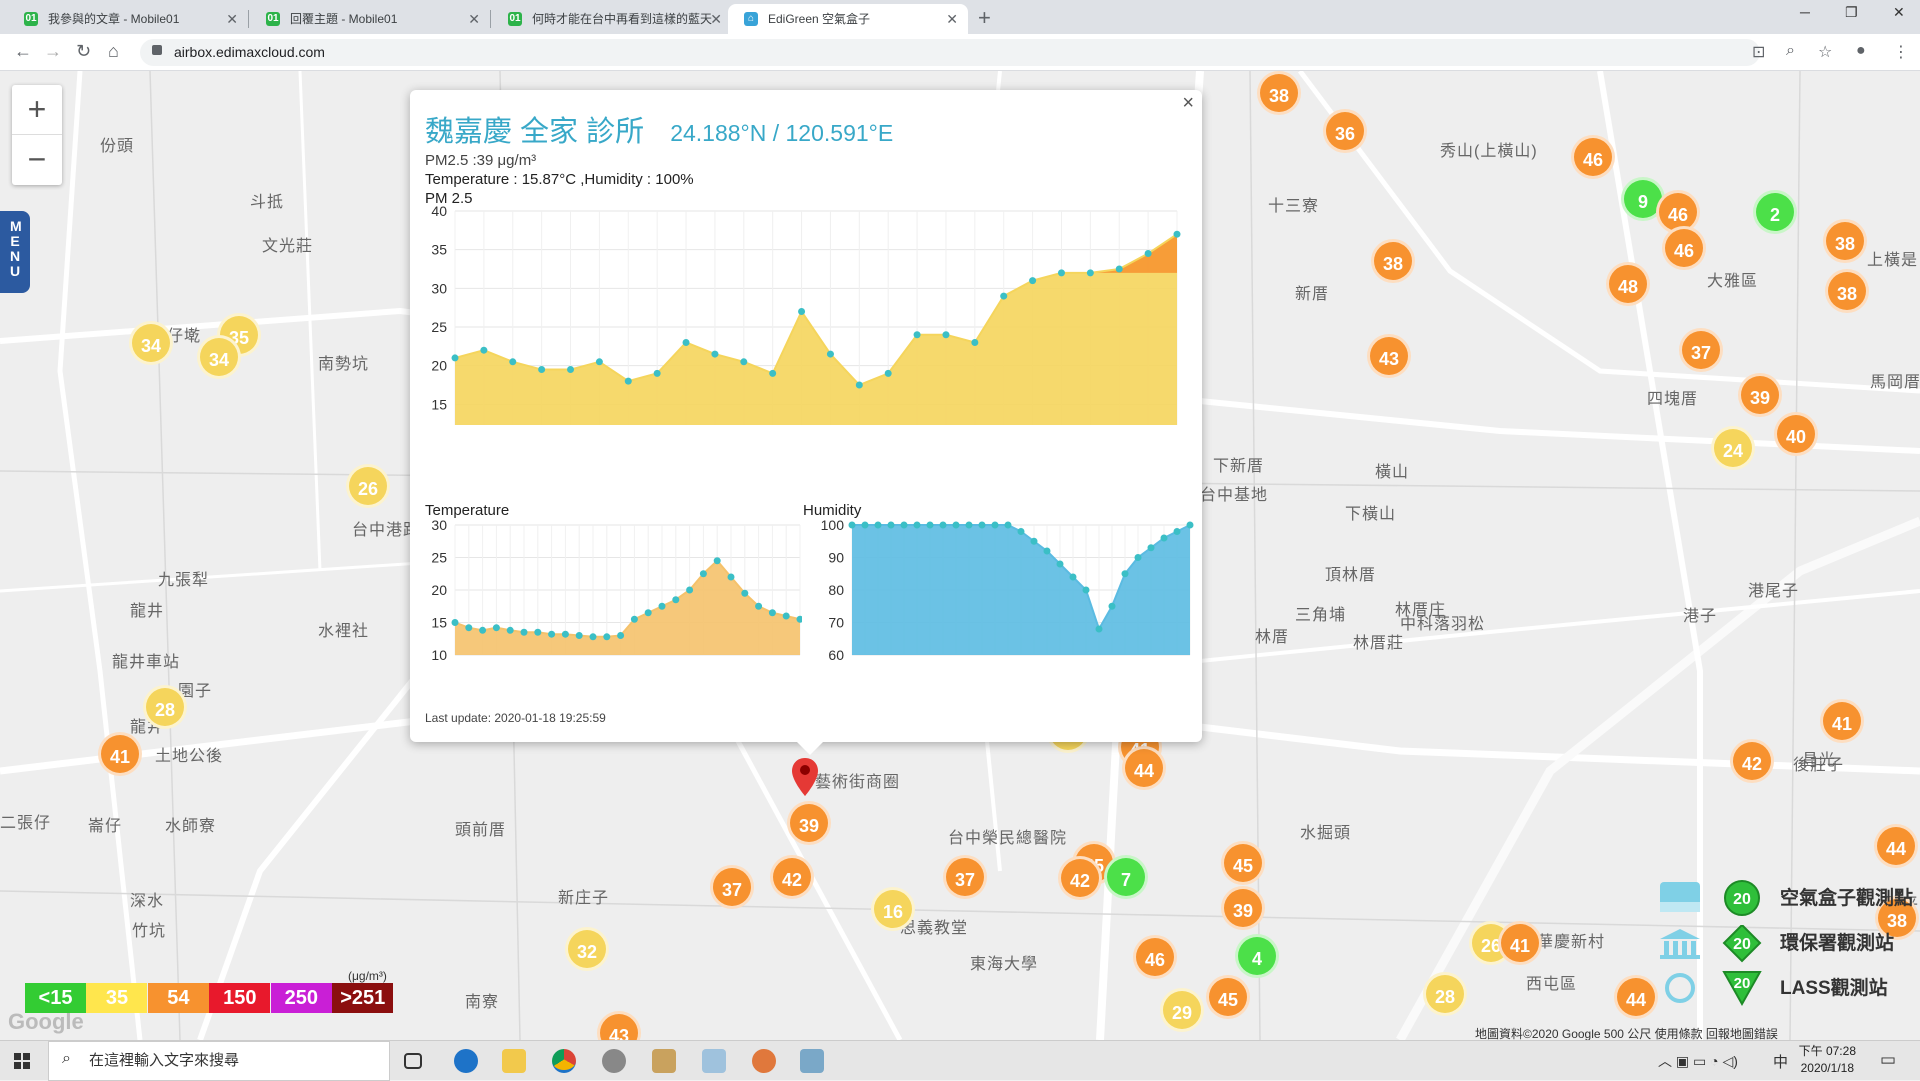 This screenshot has width=1920, height=1081. Describe the element at coordinates (1775, 212) in the screenshot. I see `airbox-marker: 2` at that location.